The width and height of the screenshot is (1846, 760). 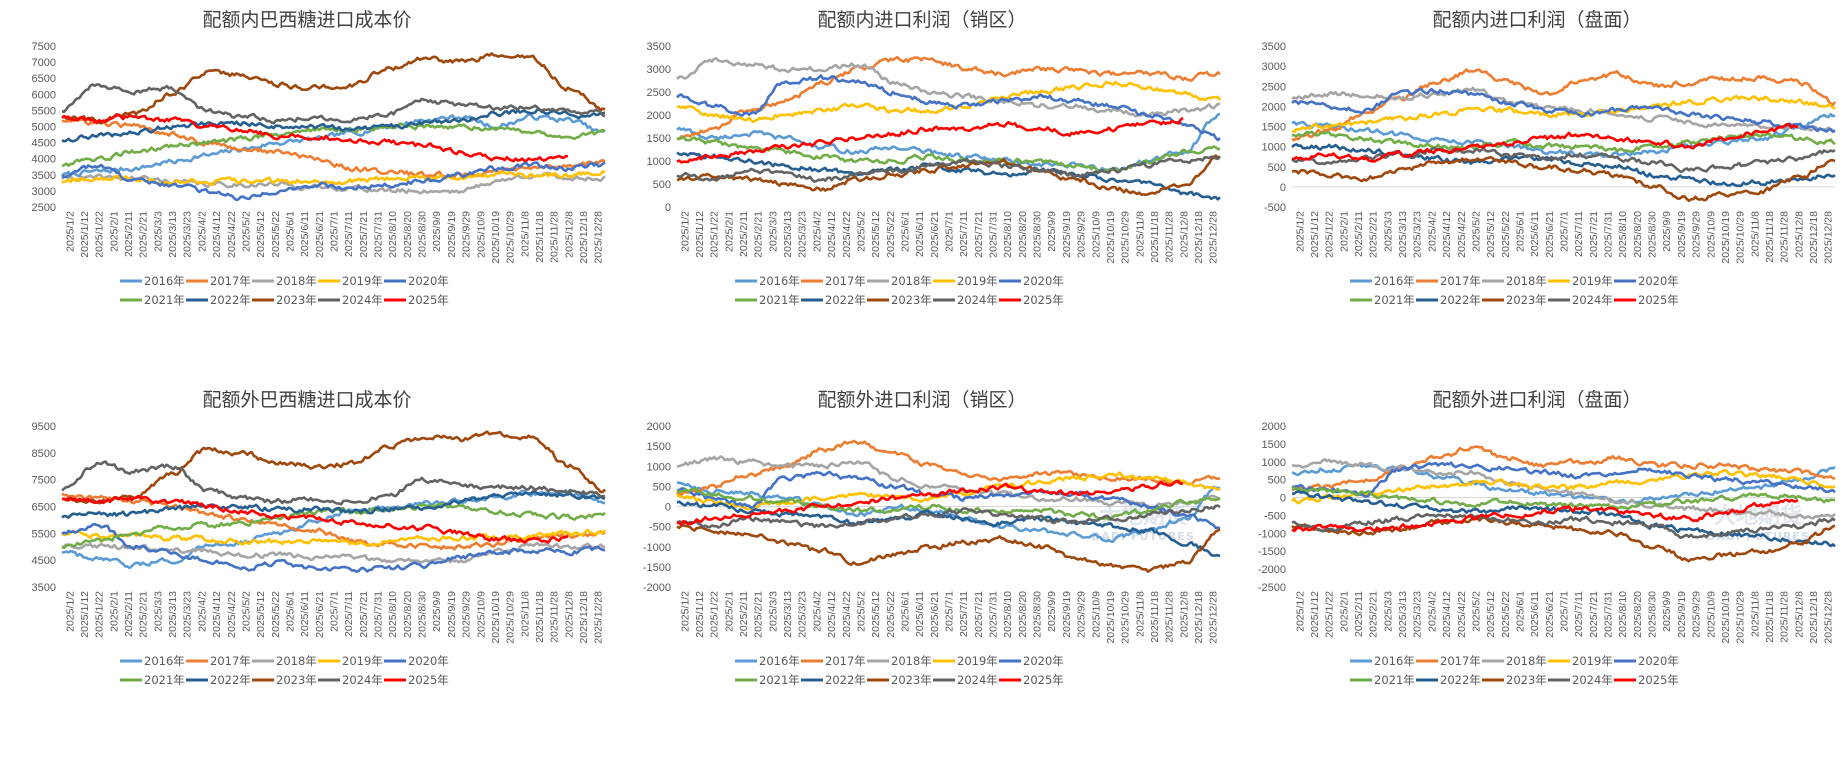 I want to click on x-tick-label: 2025/8/10, so click(x=1623, y=614).